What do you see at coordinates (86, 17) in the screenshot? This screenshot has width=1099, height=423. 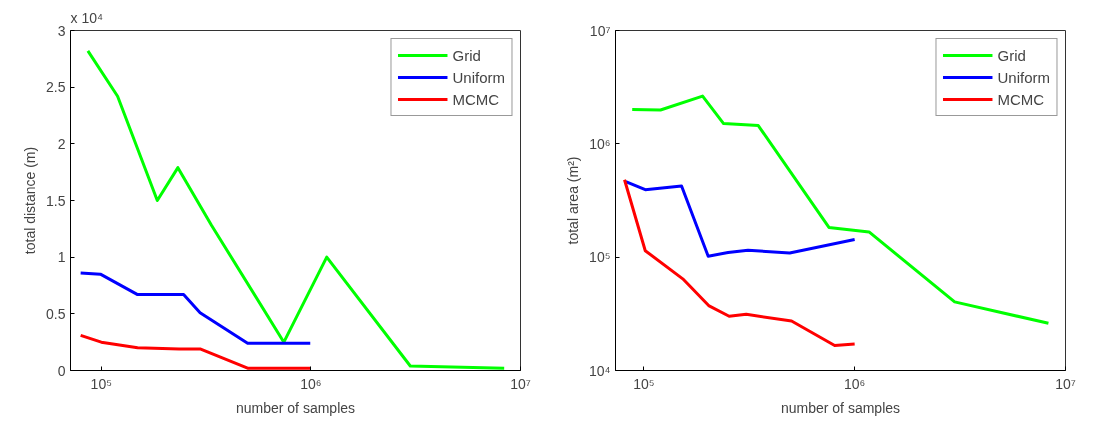 I see `text: x 10⁴` at bounding box center [86, 17].